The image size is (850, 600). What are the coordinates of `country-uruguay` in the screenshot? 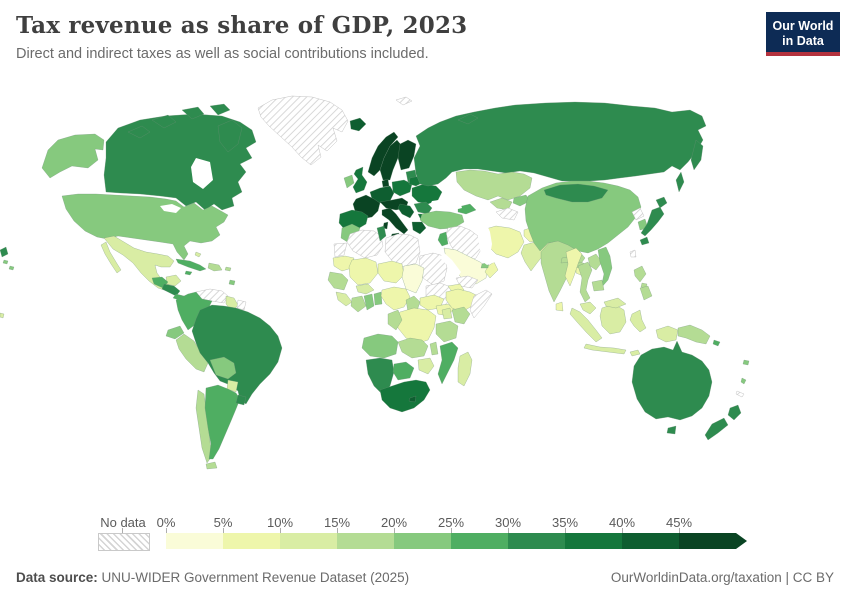 It's located at (241, 400).